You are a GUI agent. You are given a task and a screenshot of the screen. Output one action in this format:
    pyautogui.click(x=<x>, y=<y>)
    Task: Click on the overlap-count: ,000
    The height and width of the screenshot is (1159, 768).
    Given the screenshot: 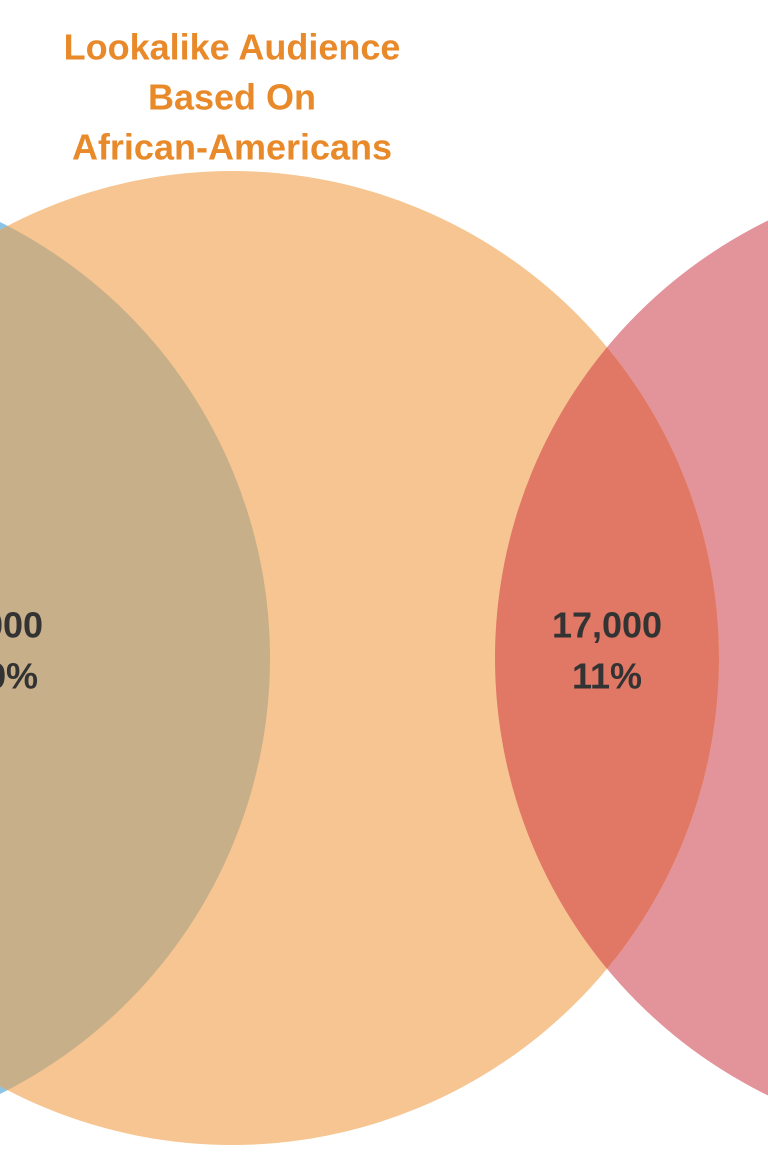 What is the action you would take?
    pyautogui.click(x=21, y=625)
    